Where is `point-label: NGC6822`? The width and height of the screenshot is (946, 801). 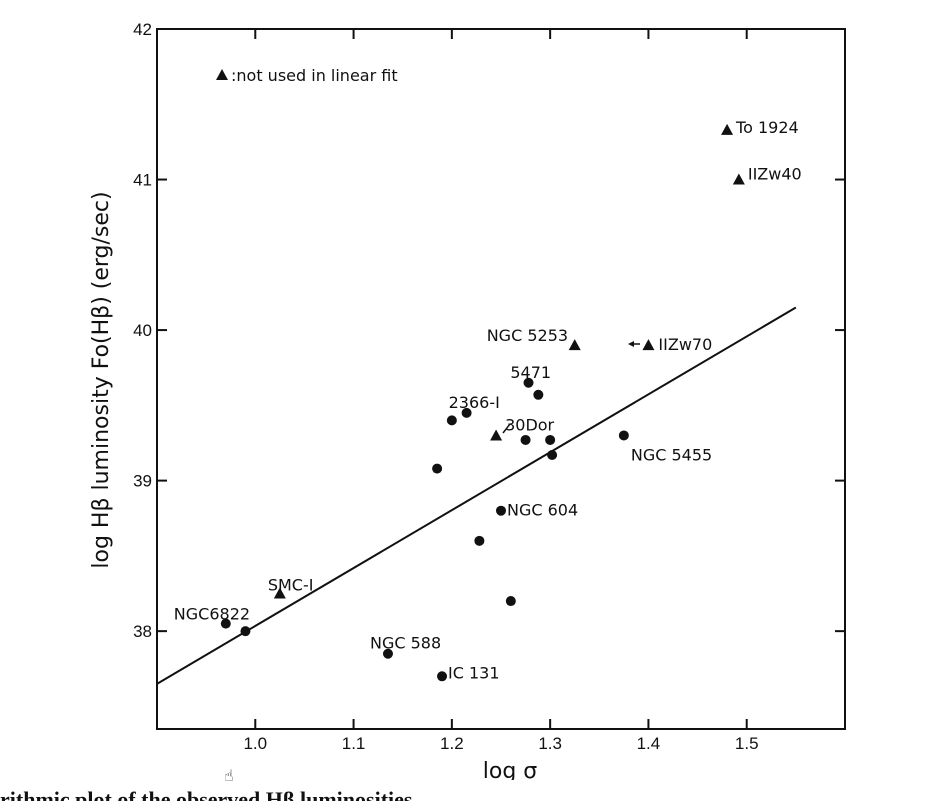 point-label: NGC6822 is located at coordinates (212, 614).